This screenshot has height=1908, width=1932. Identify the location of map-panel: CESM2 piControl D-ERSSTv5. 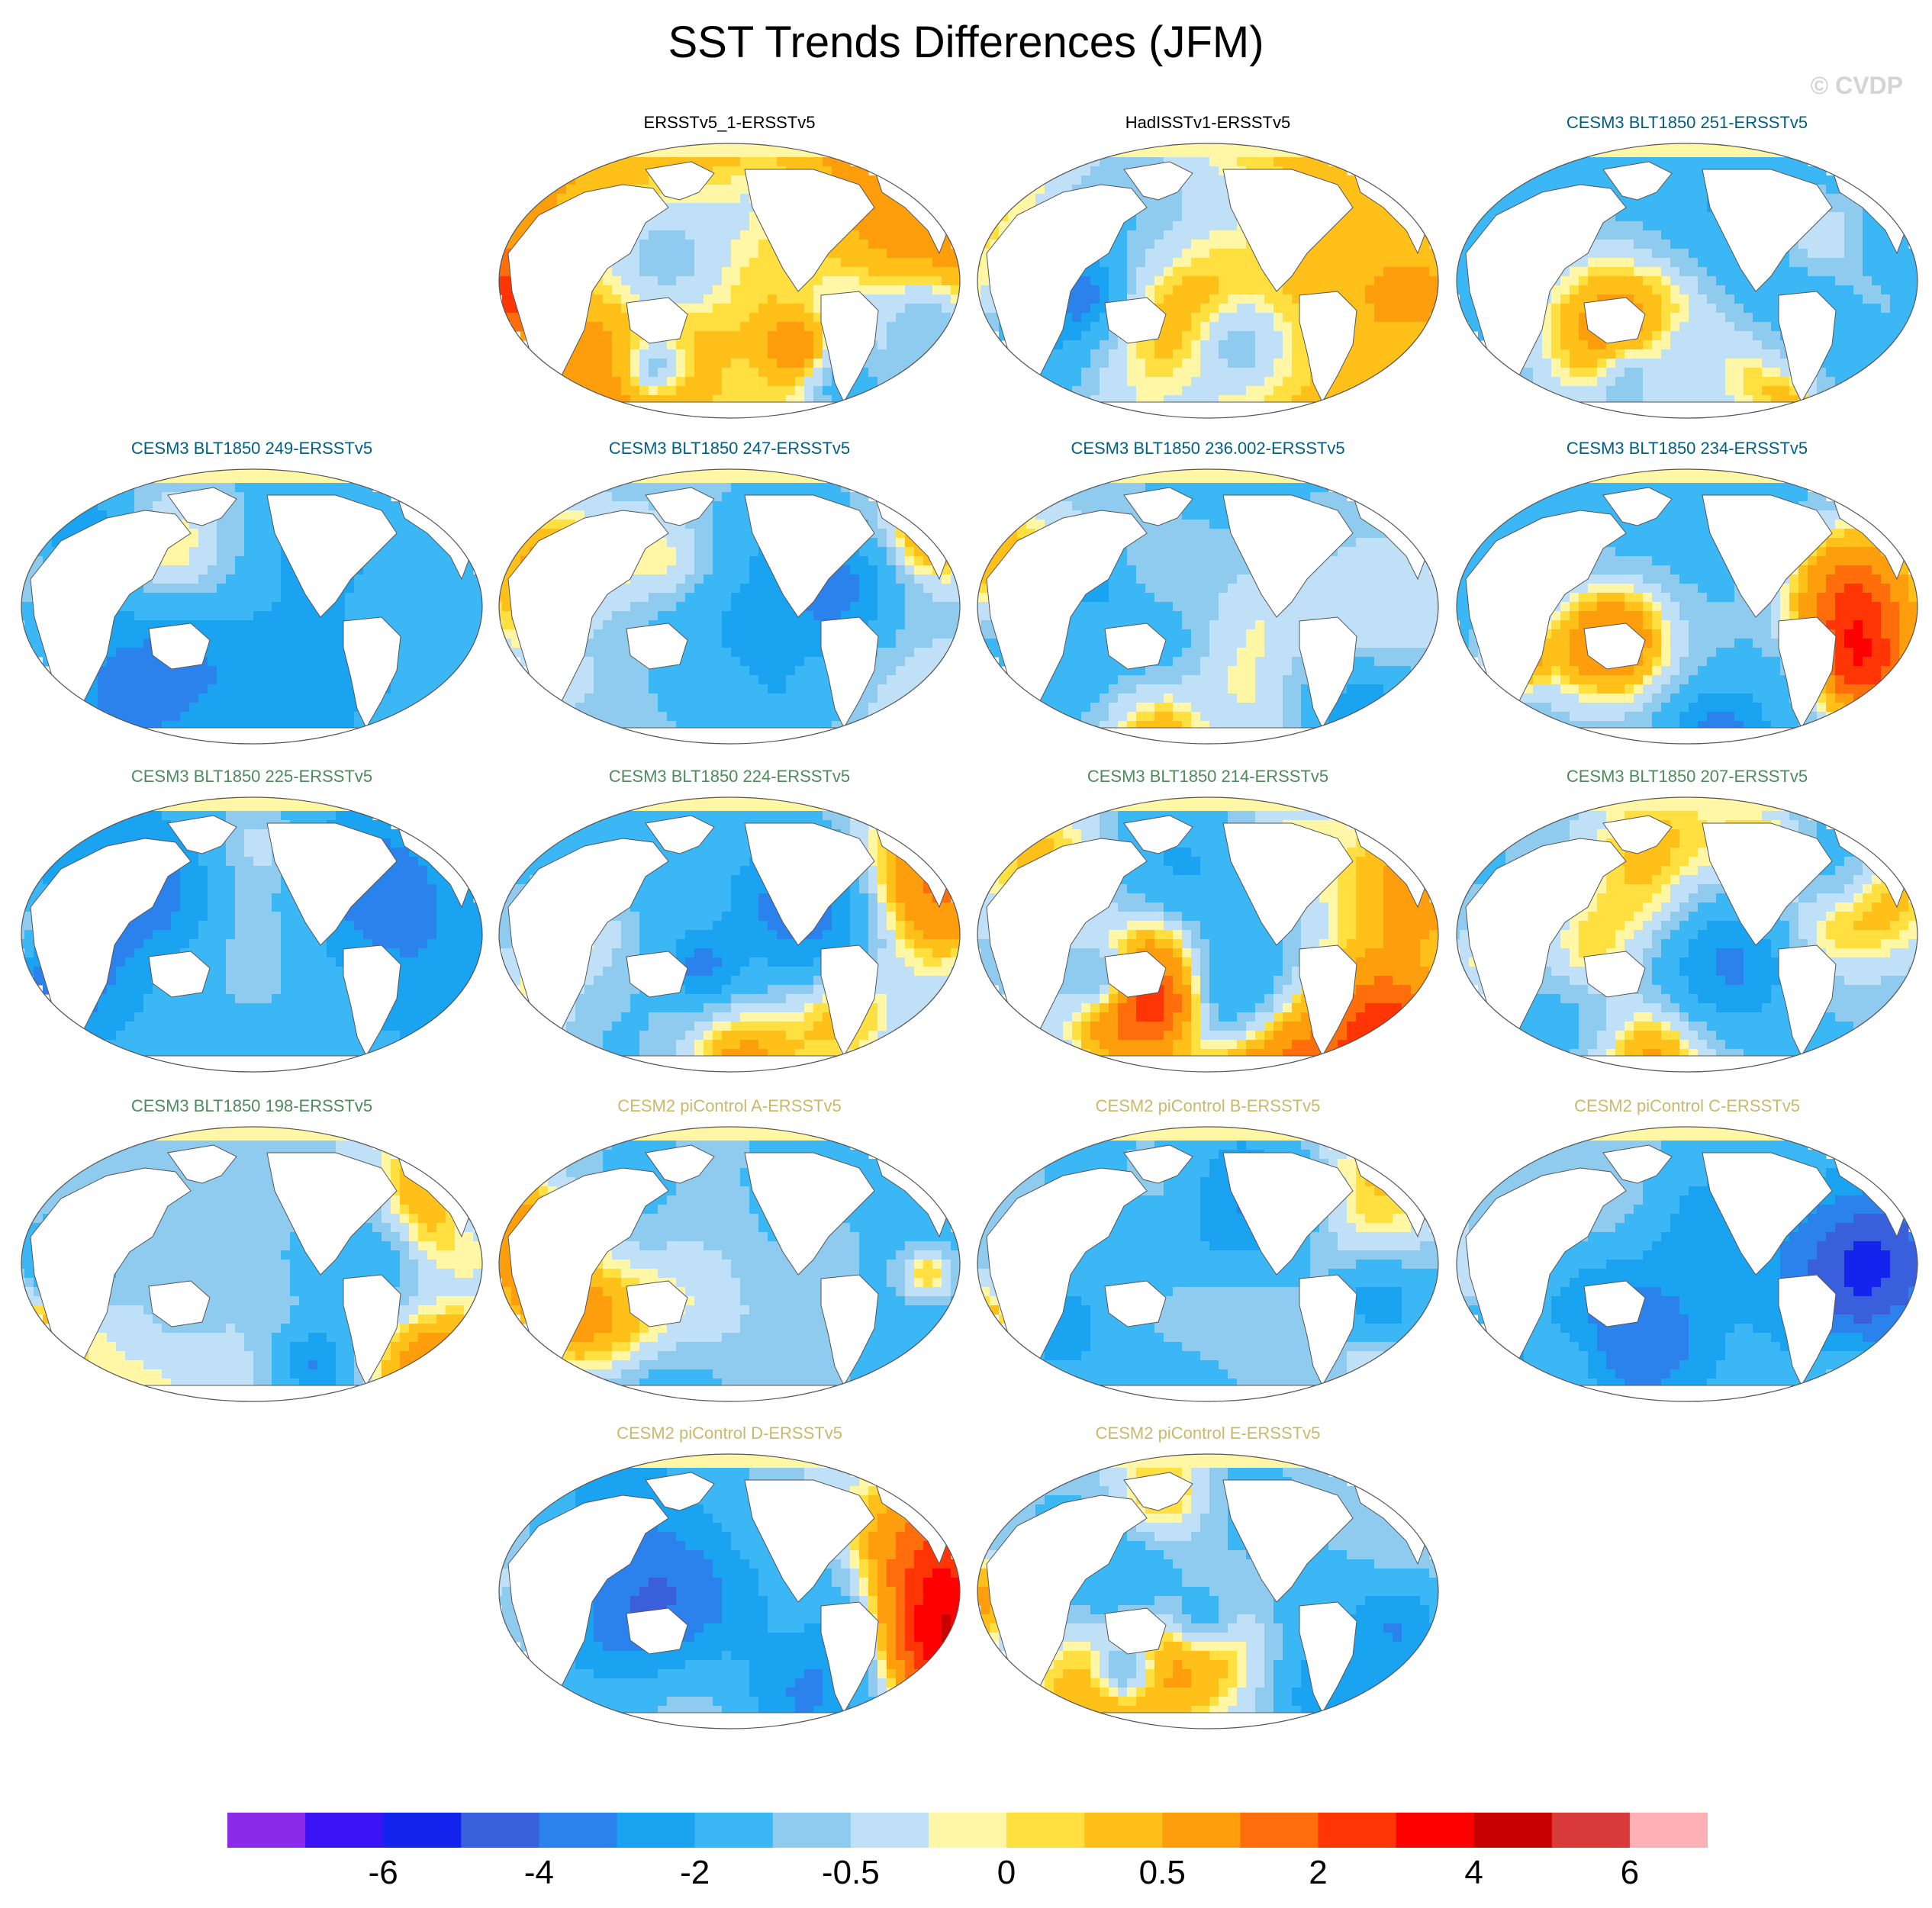
(729, 1584).